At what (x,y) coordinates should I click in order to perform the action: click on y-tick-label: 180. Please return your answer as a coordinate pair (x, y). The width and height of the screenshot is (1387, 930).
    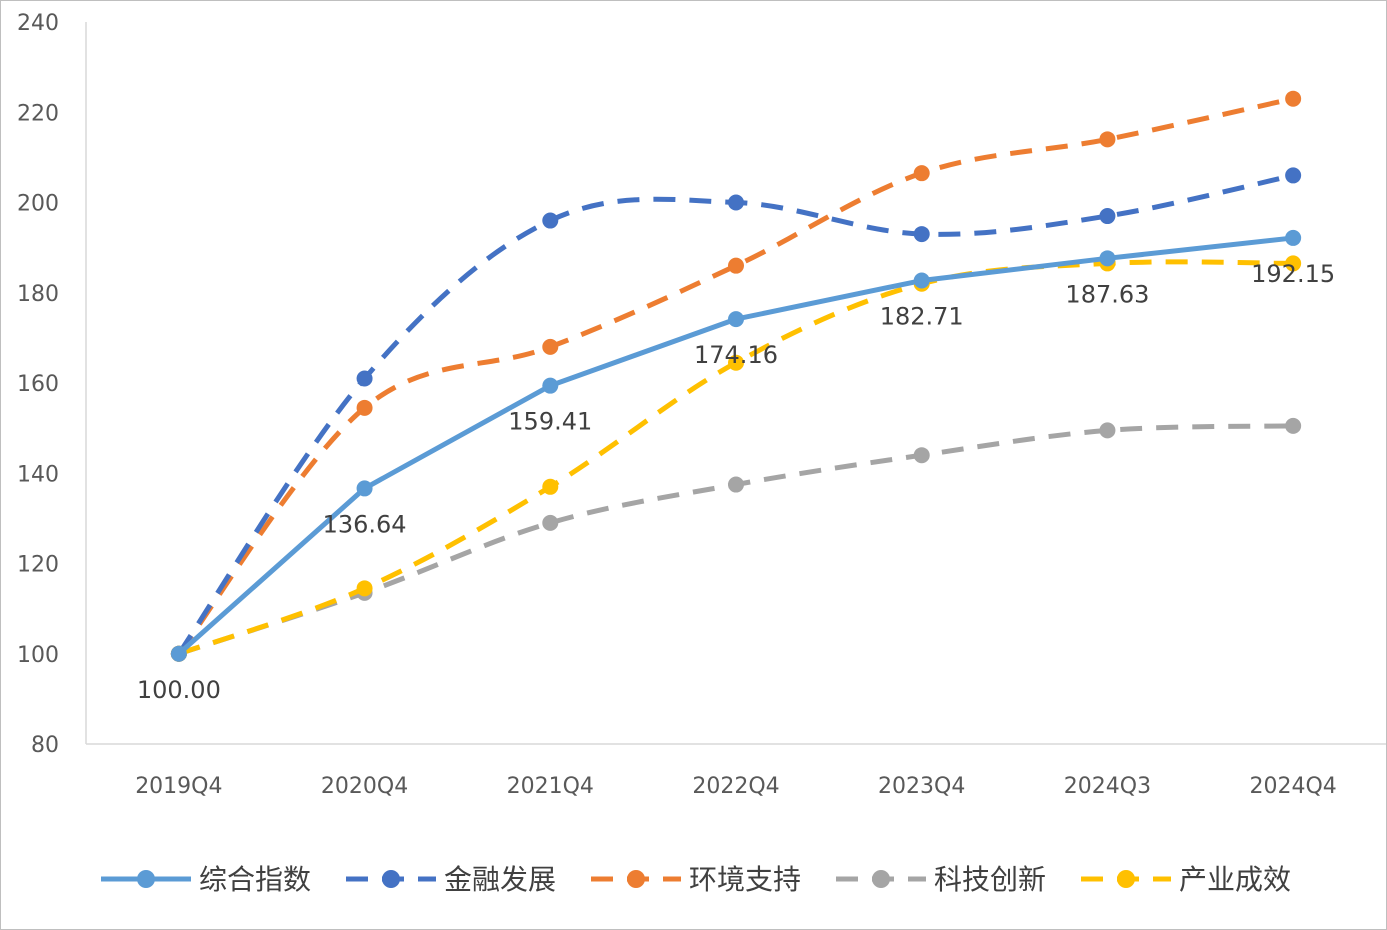
    Looking at the image, I should click on (38, 294).